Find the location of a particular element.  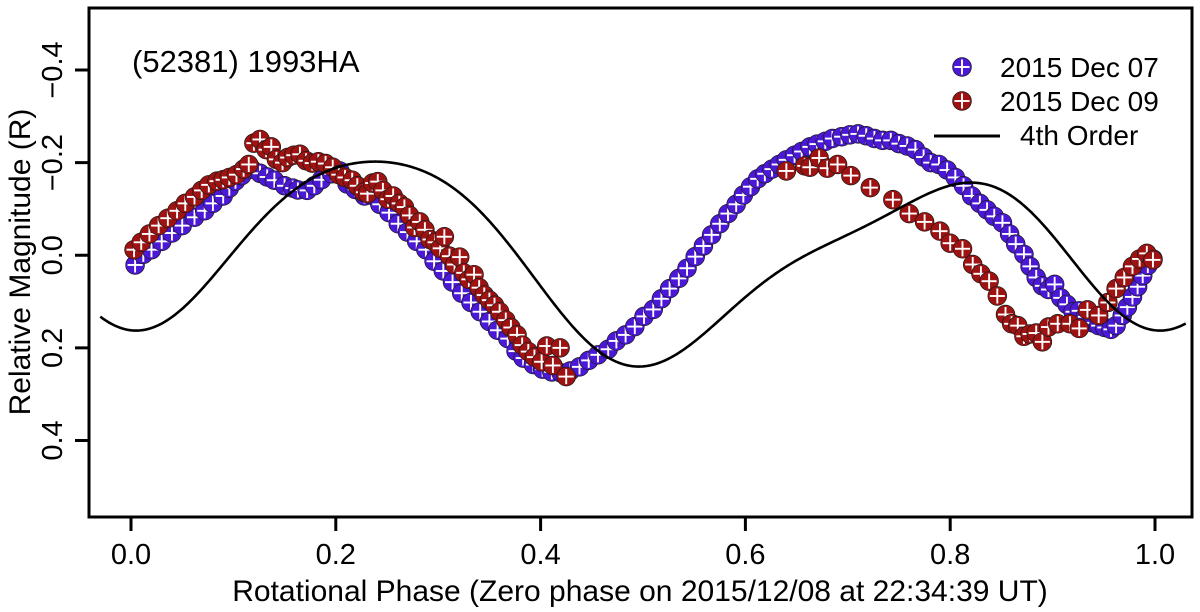

legend-item-dec09: 2015 Dec 09 is located at coordinates (1055, 101).